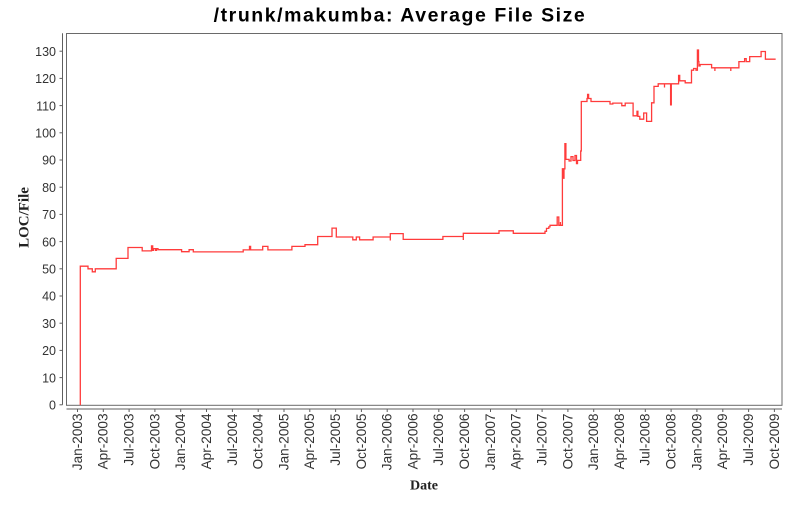  Describe the element at coordinates (128, 440) in the screenshot. I see `svg-text: Jul-2003` at that location.